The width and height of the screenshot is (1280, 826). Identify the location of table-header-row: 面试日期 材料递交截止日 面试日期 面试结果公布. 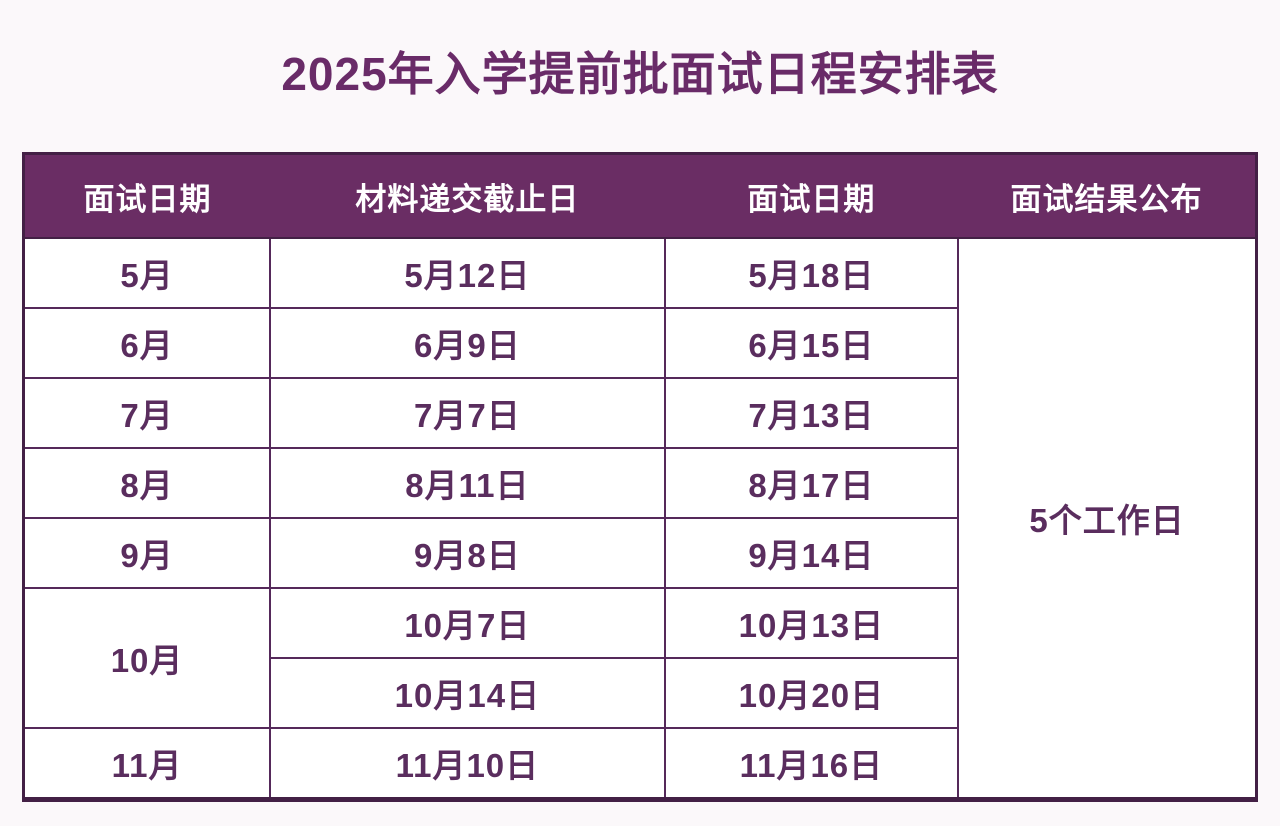
(640, 196).